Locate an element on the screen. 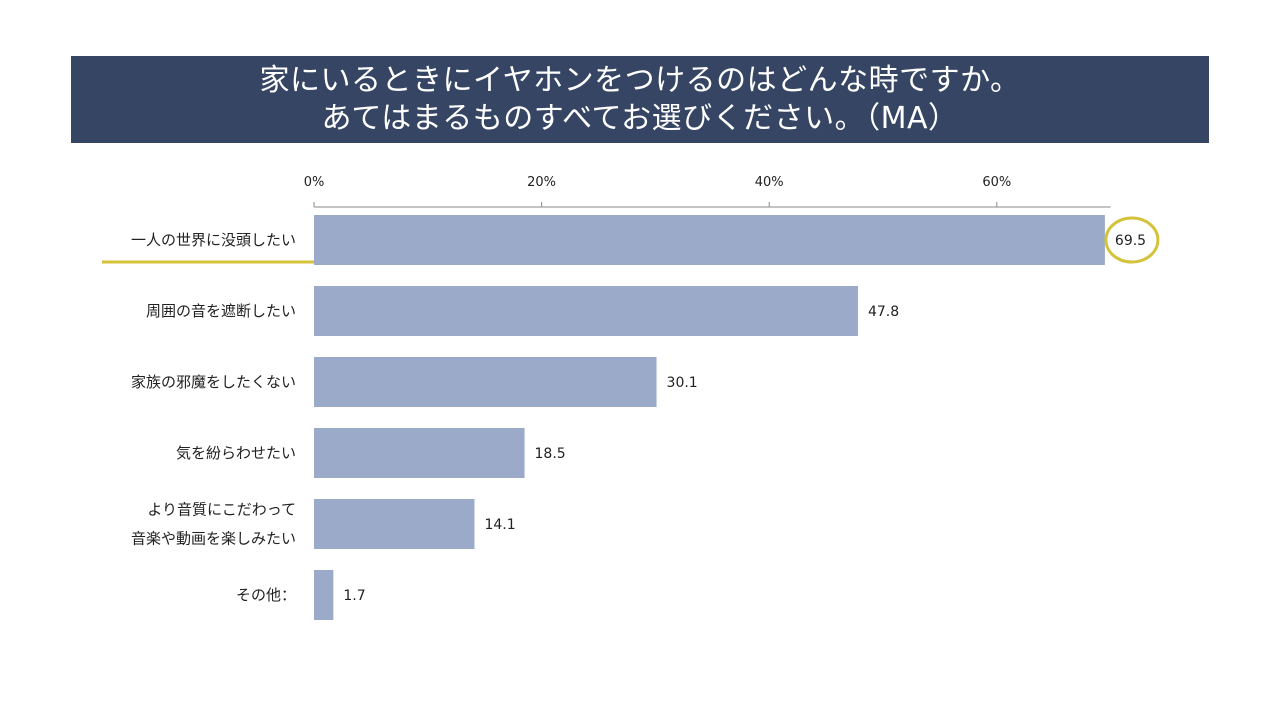 This screenshot has width=1280, height=720. category-label: 音楽や動画を楽しみたい is located at coordinates (213, 539).